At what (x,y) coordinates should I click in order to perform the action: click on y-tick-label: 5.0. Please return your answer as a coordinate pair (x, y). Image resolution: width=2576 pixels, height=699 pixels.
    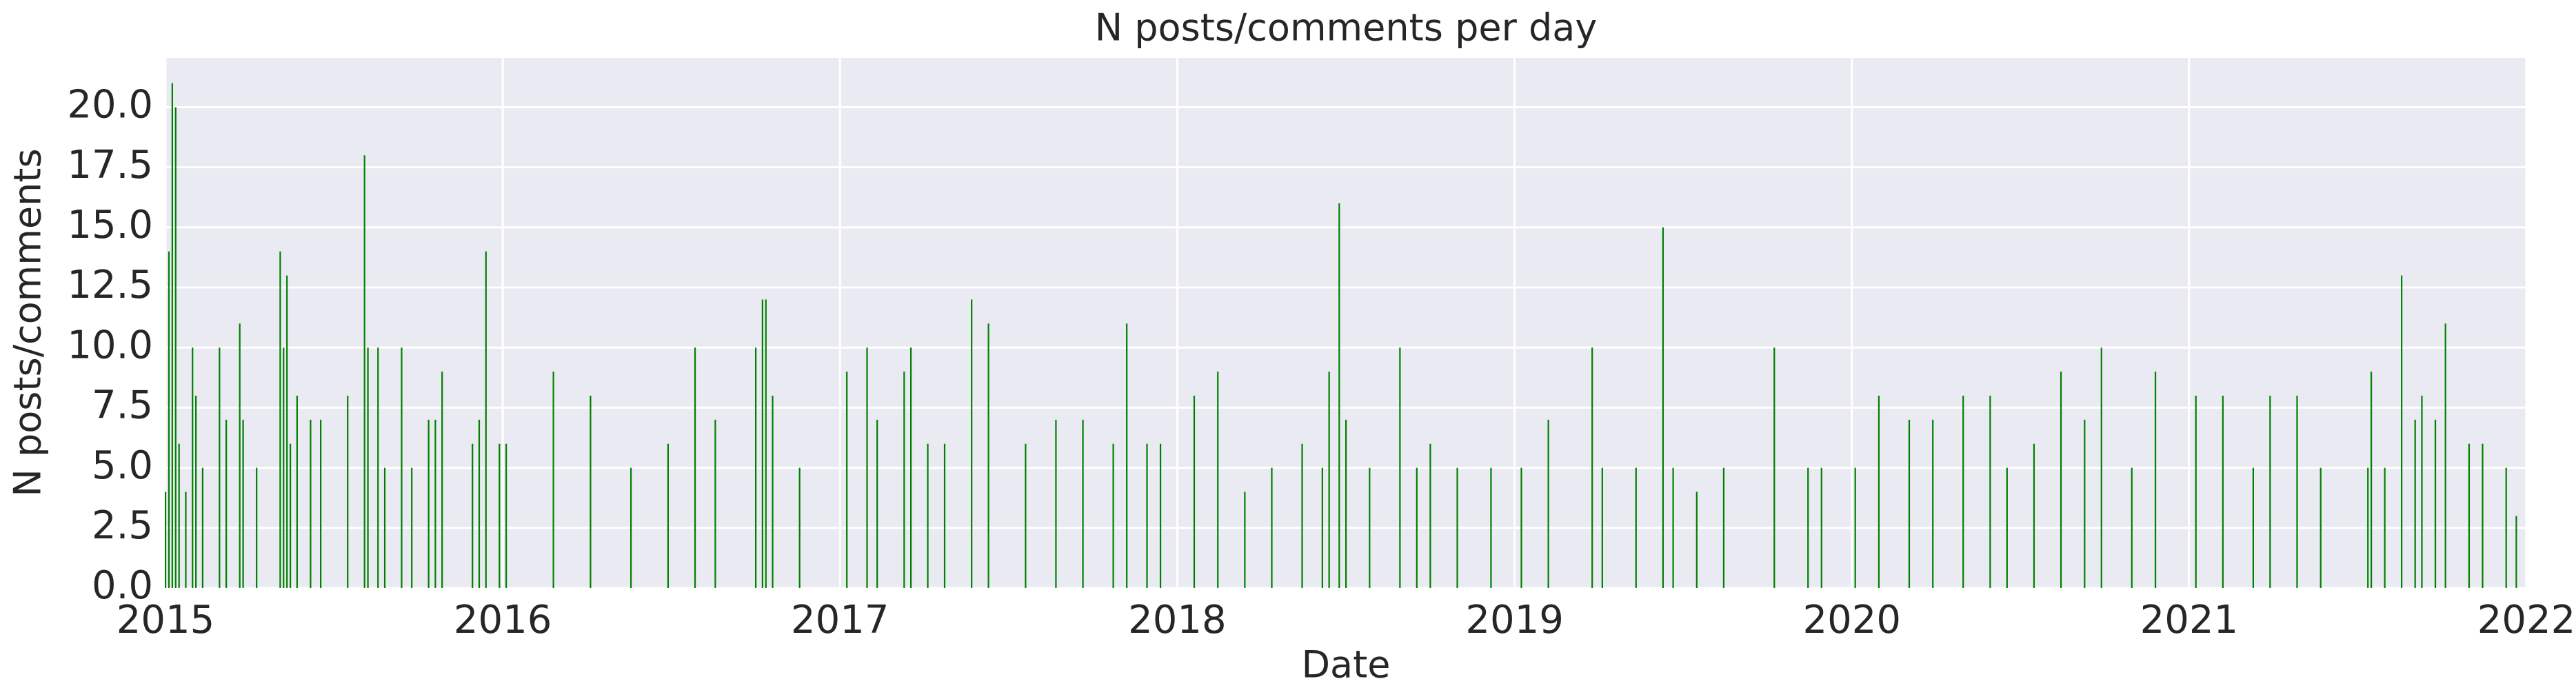
    Looking at the image, I should click on (122, 465).